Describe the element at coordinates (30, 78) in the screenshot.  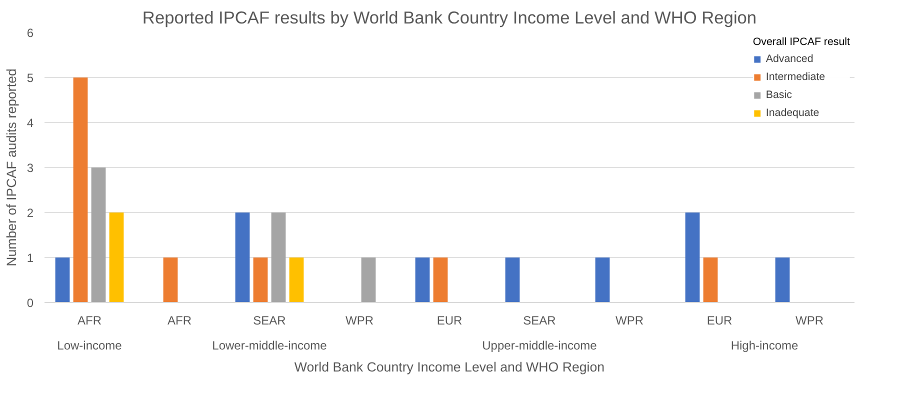
I see `y-tick-label: 5` at that location.